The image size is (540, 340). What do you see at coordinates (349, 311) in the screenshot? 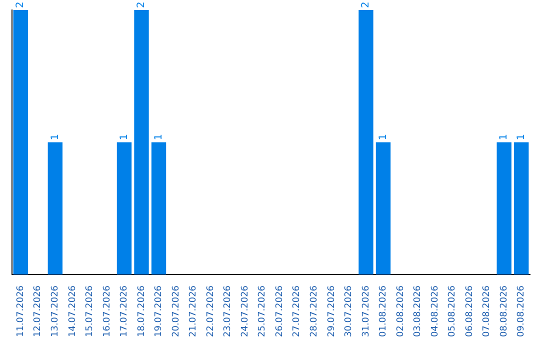
I see `x-tick-label: 30.07.2026` at bounding box center [349, 311].